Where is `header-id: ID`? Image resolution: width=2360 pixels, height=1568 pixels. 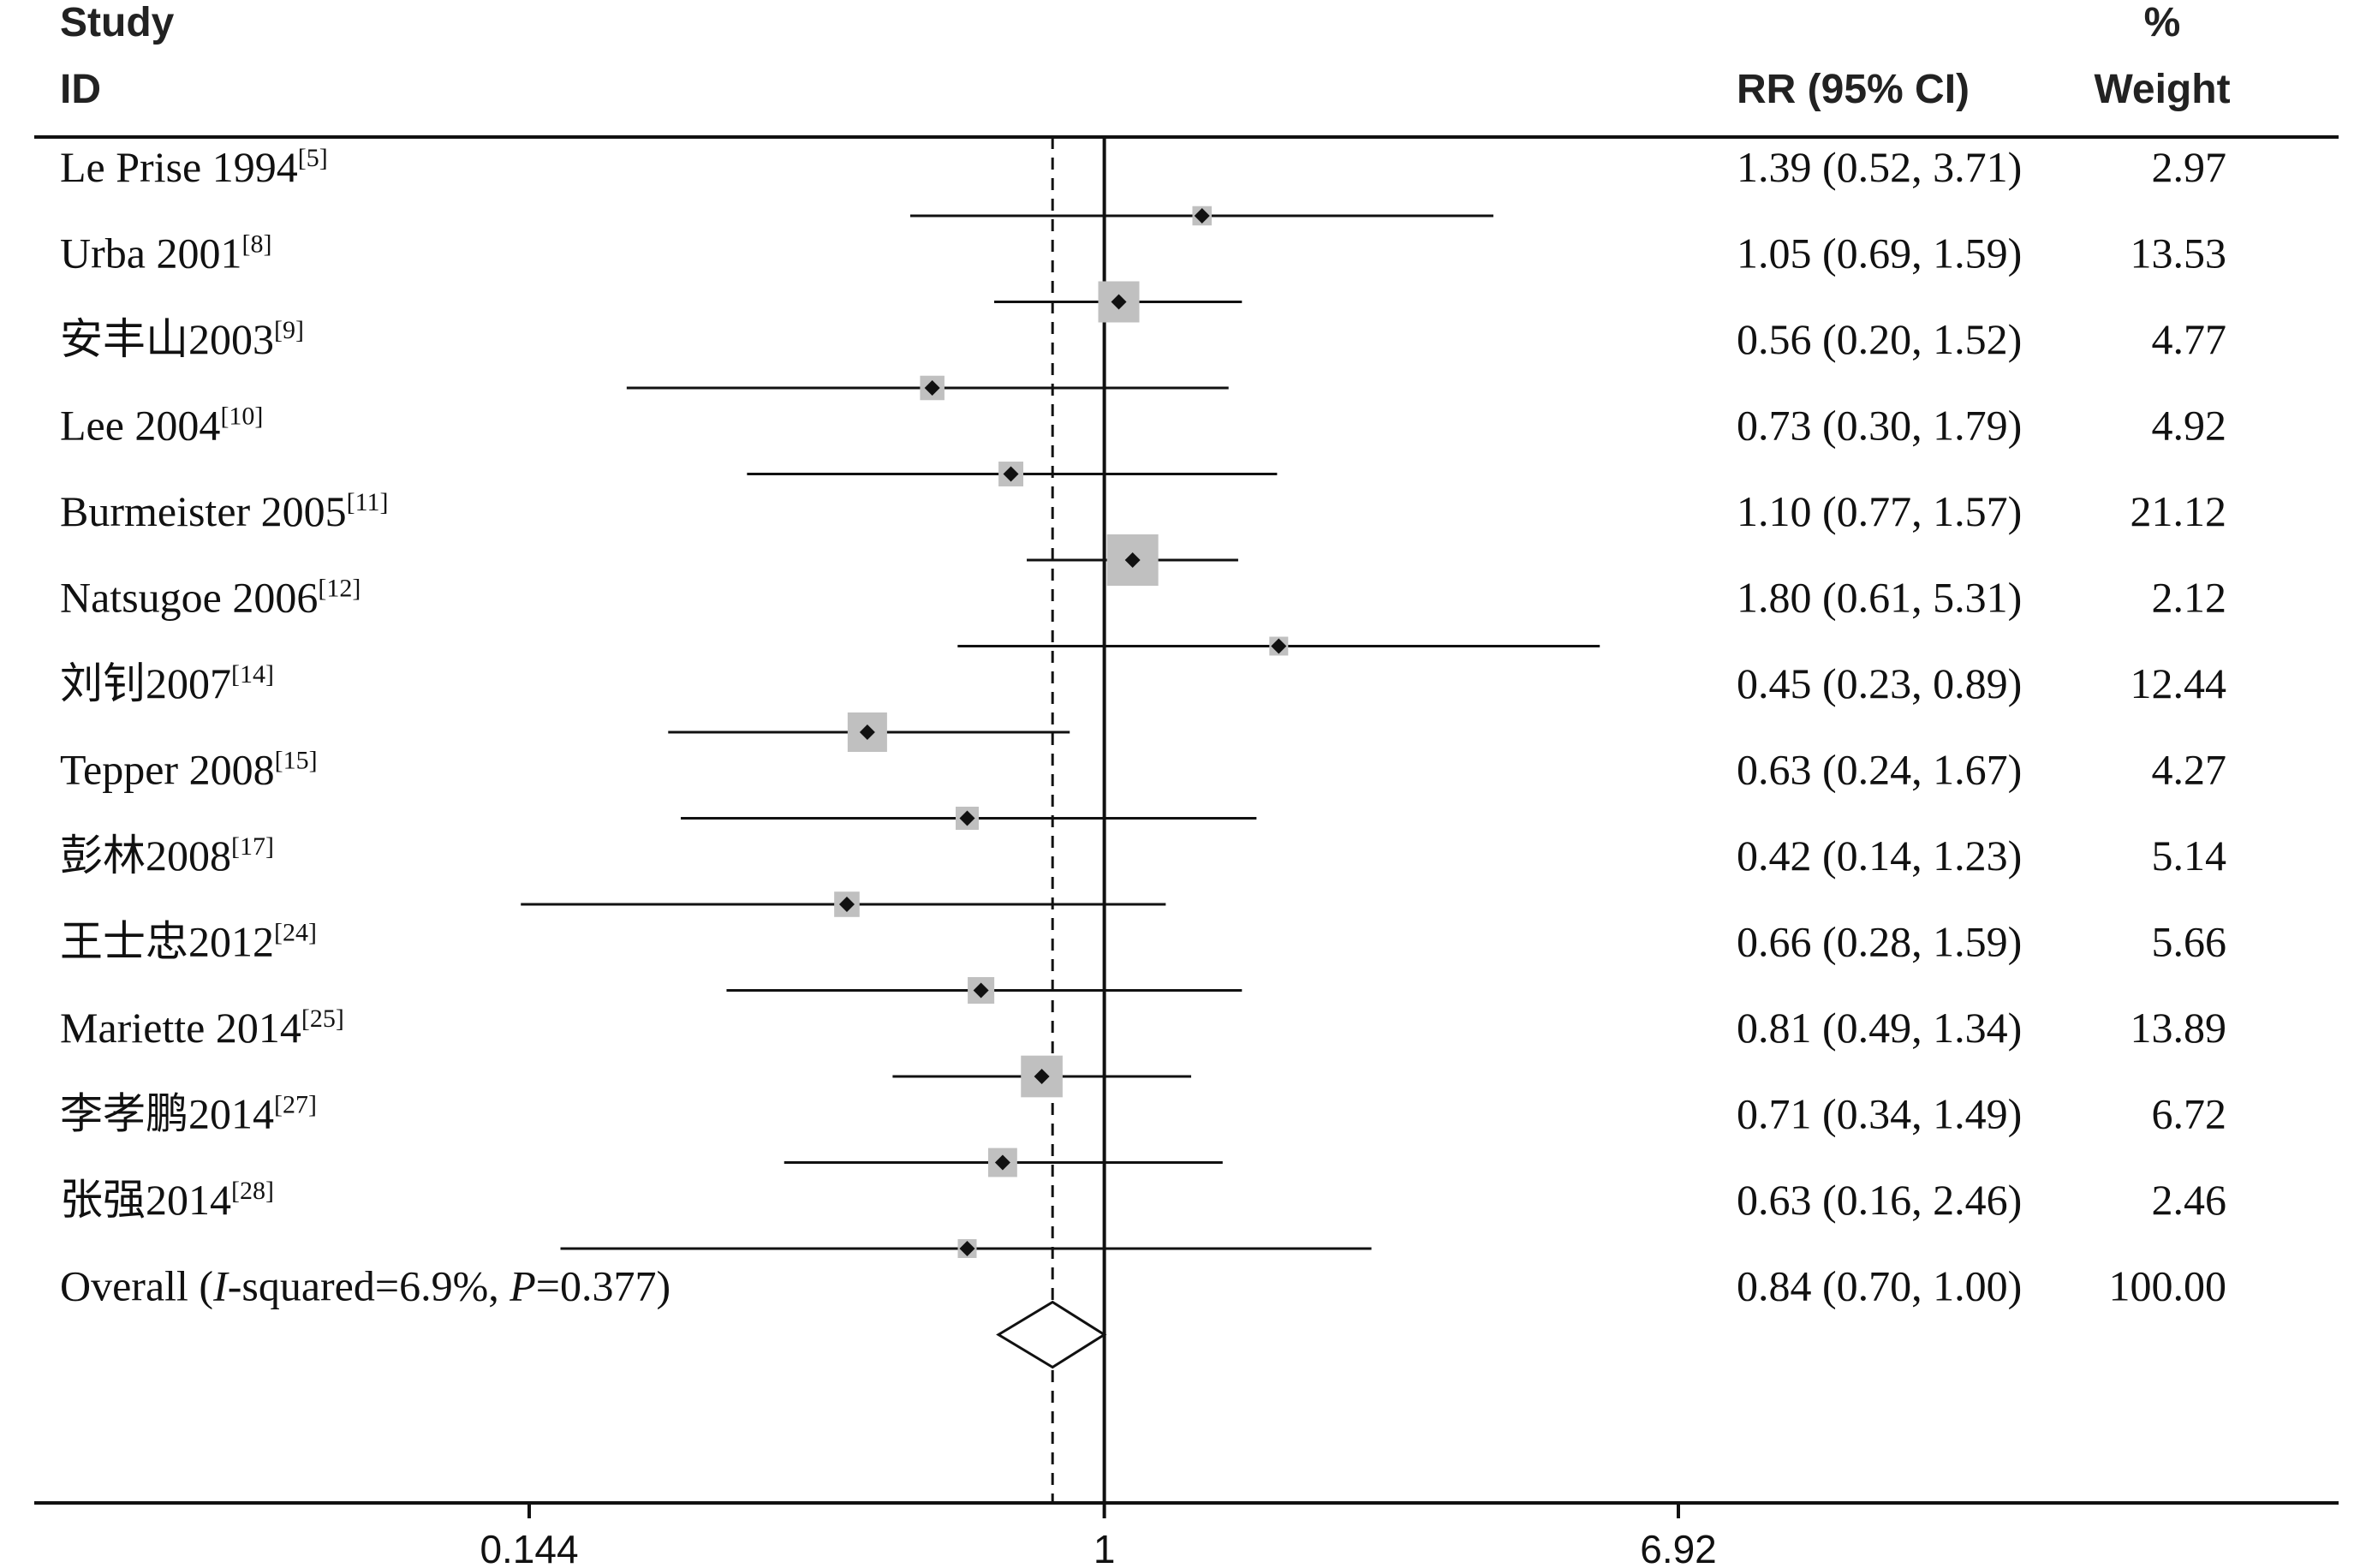 header-id: ID is located at coordinates (80, 89).